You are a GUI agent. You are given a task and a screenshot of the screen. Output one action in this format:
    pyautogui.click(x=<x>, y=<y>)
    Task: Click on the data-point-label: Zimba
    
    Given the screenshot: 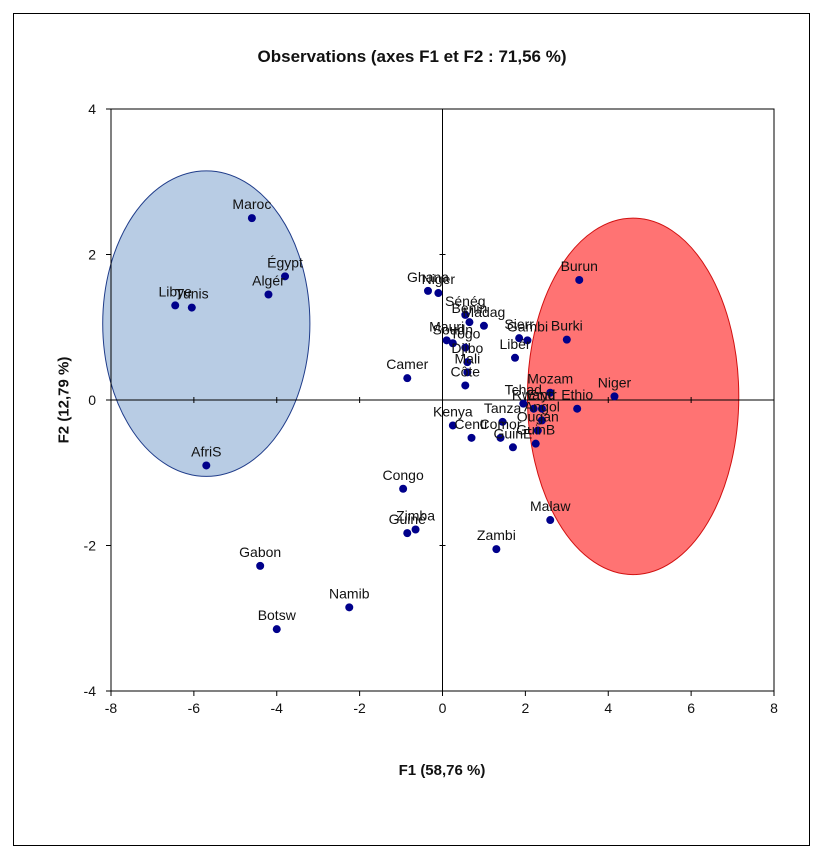 What is the action you would take?
    pyautogui.click(x=415, y=515)
    